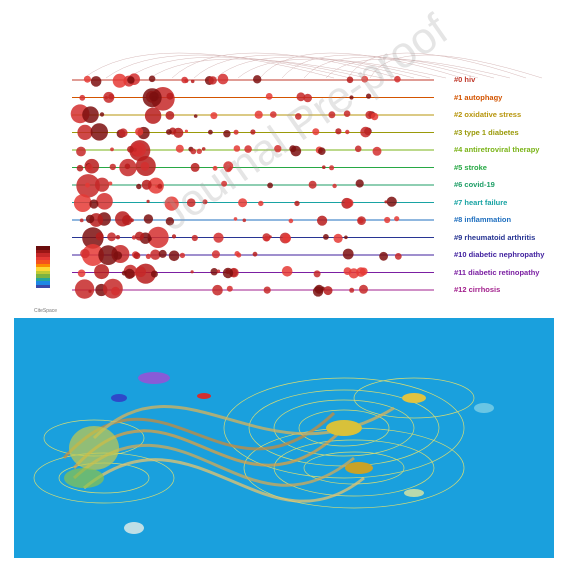 This screenshot has height=567, width=564. What do you see at coordinates (470, 167) in the screenshot?
I see `cluster-label: #5 stroke` at bounding box center [470, 167].